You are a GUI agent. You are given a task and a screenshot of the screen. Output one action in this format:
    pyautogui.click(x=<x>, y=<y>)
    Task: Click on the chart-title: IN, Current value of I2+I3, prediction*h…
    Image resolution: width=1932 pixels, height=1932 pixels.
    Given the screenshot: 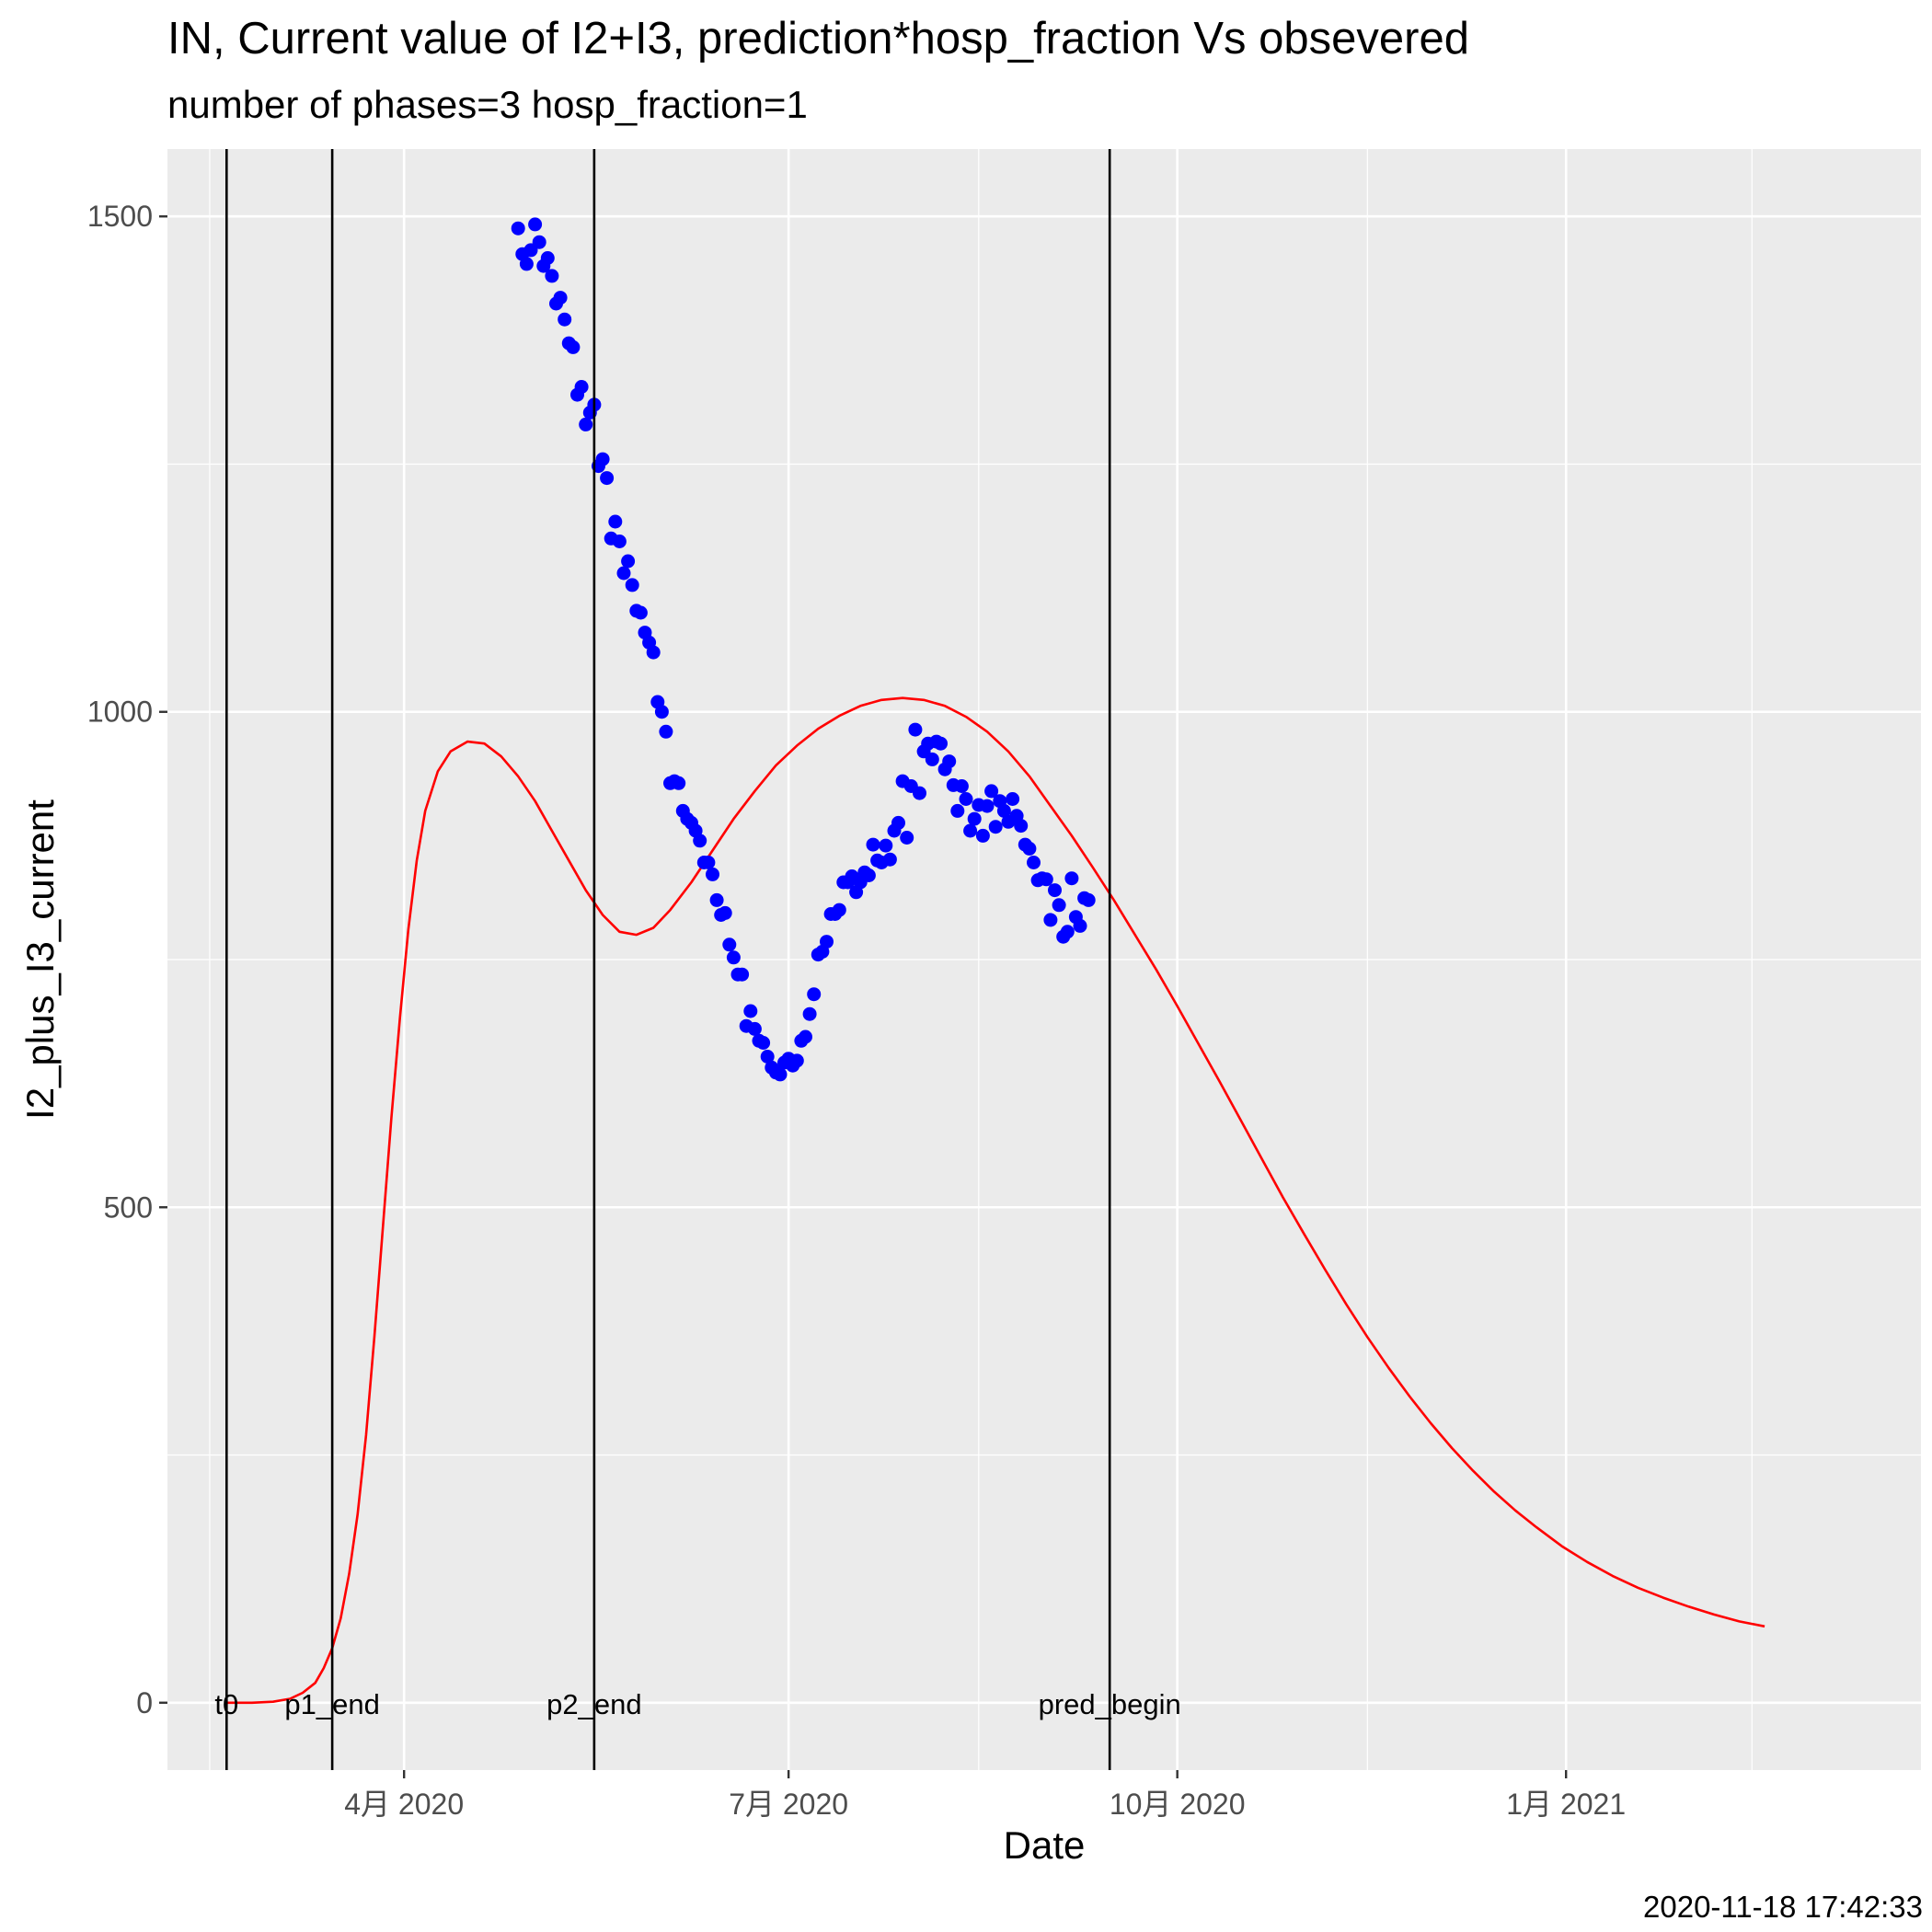 What is the action you would take?
    pyautogui.click(x=818, y=38)
    